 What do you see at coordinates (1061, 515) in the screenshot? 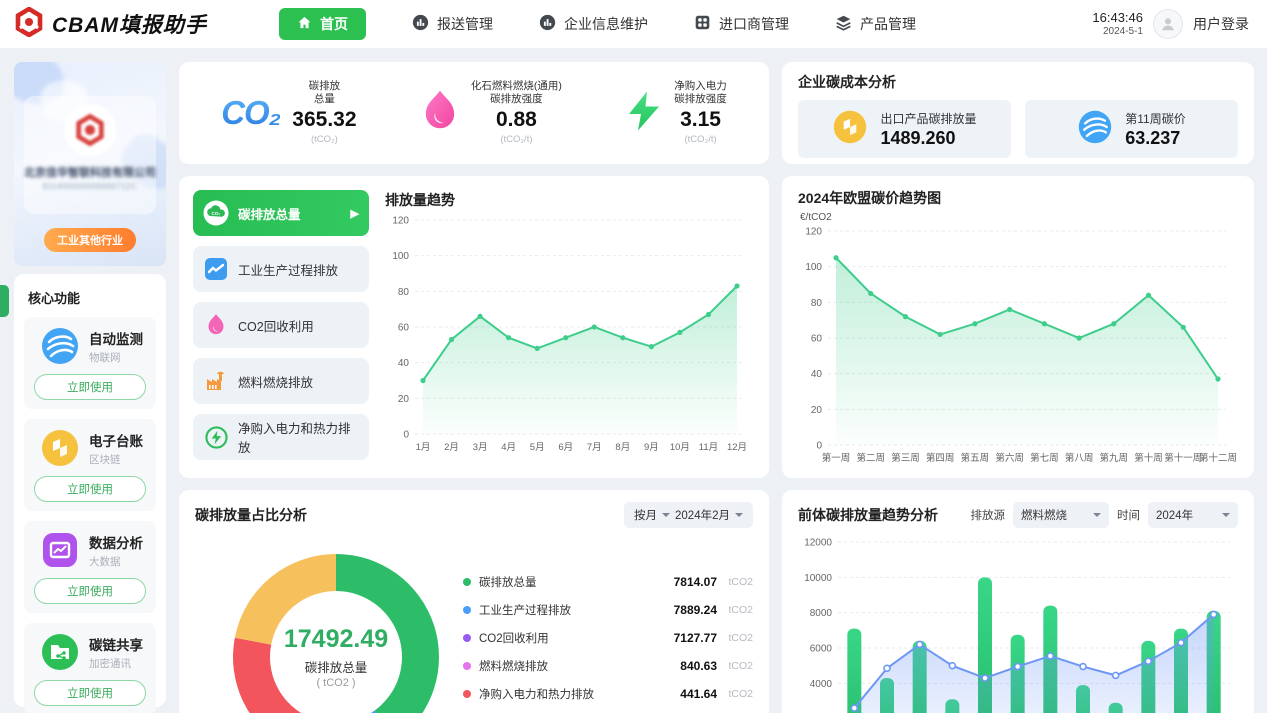
I see `emission-source-select: 燃料燃烧` at bounding box center [1061, 515].